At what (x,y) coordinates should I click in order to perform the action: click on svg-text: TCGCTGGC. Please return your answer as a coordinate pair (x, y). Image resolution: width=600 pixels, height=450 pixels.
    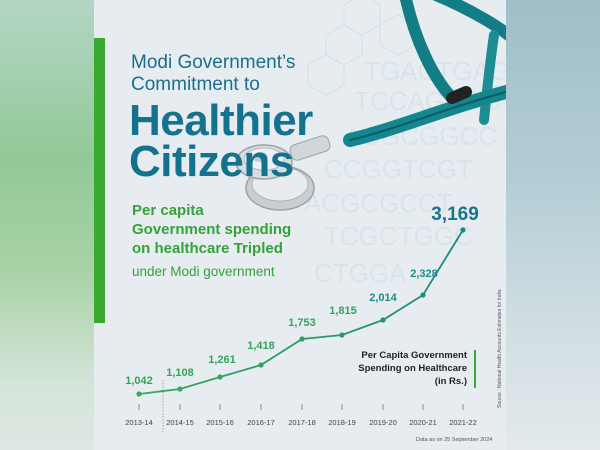
    Looking at the image, I should click on (398, 236).